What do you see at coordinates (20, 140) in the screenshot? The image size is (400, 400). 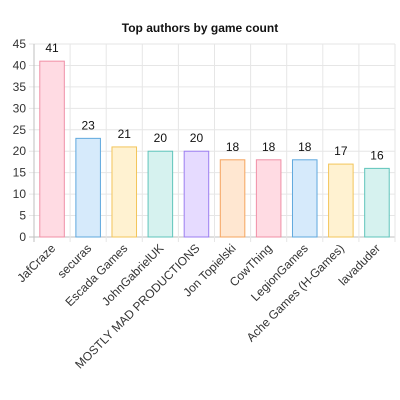 I see `y-axis: 0 5 10 15 20 25 30 35 40 45` at bounding box center [20, 140].